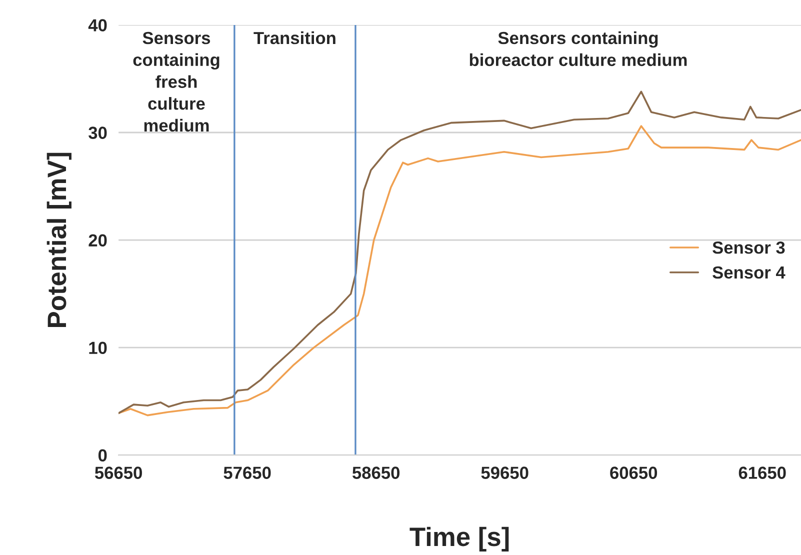 This screenshot has height=555, width=801. Describe the element at coordinates (504, 472) in the screenshot. I see `x-tick-label: 59650` at that location.